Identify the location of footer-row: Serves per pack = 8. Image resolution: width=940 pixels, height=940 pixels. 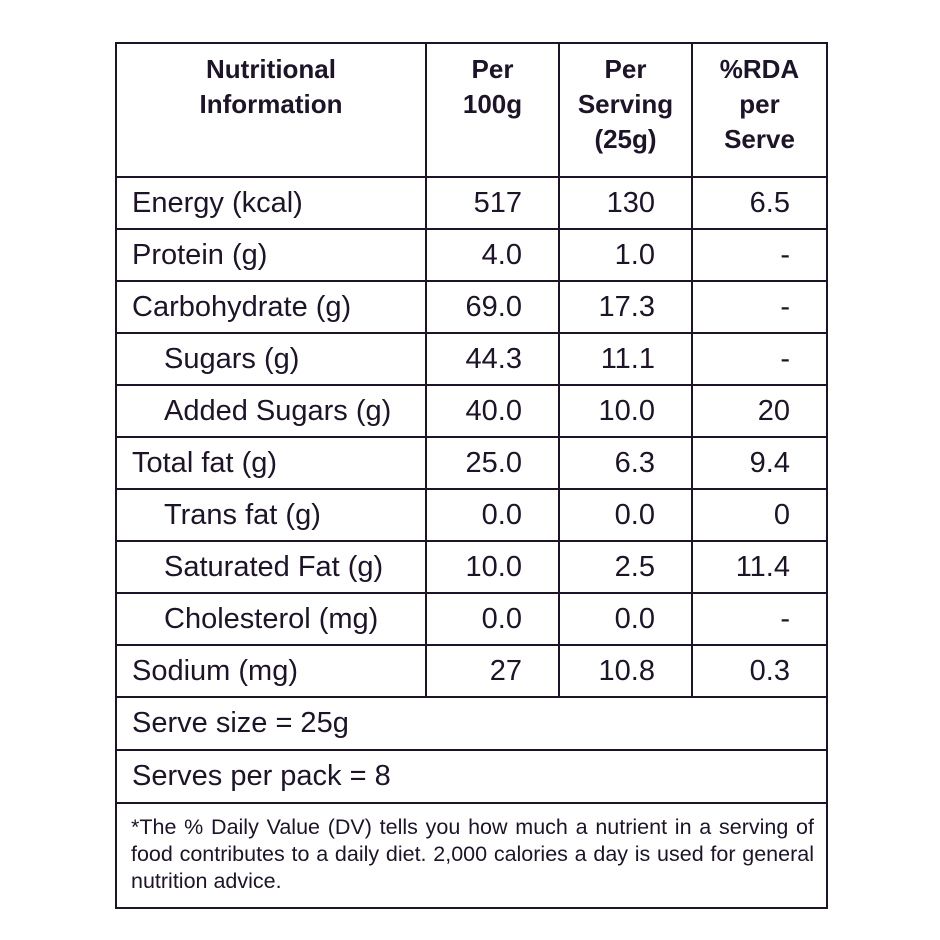
(471, 776).